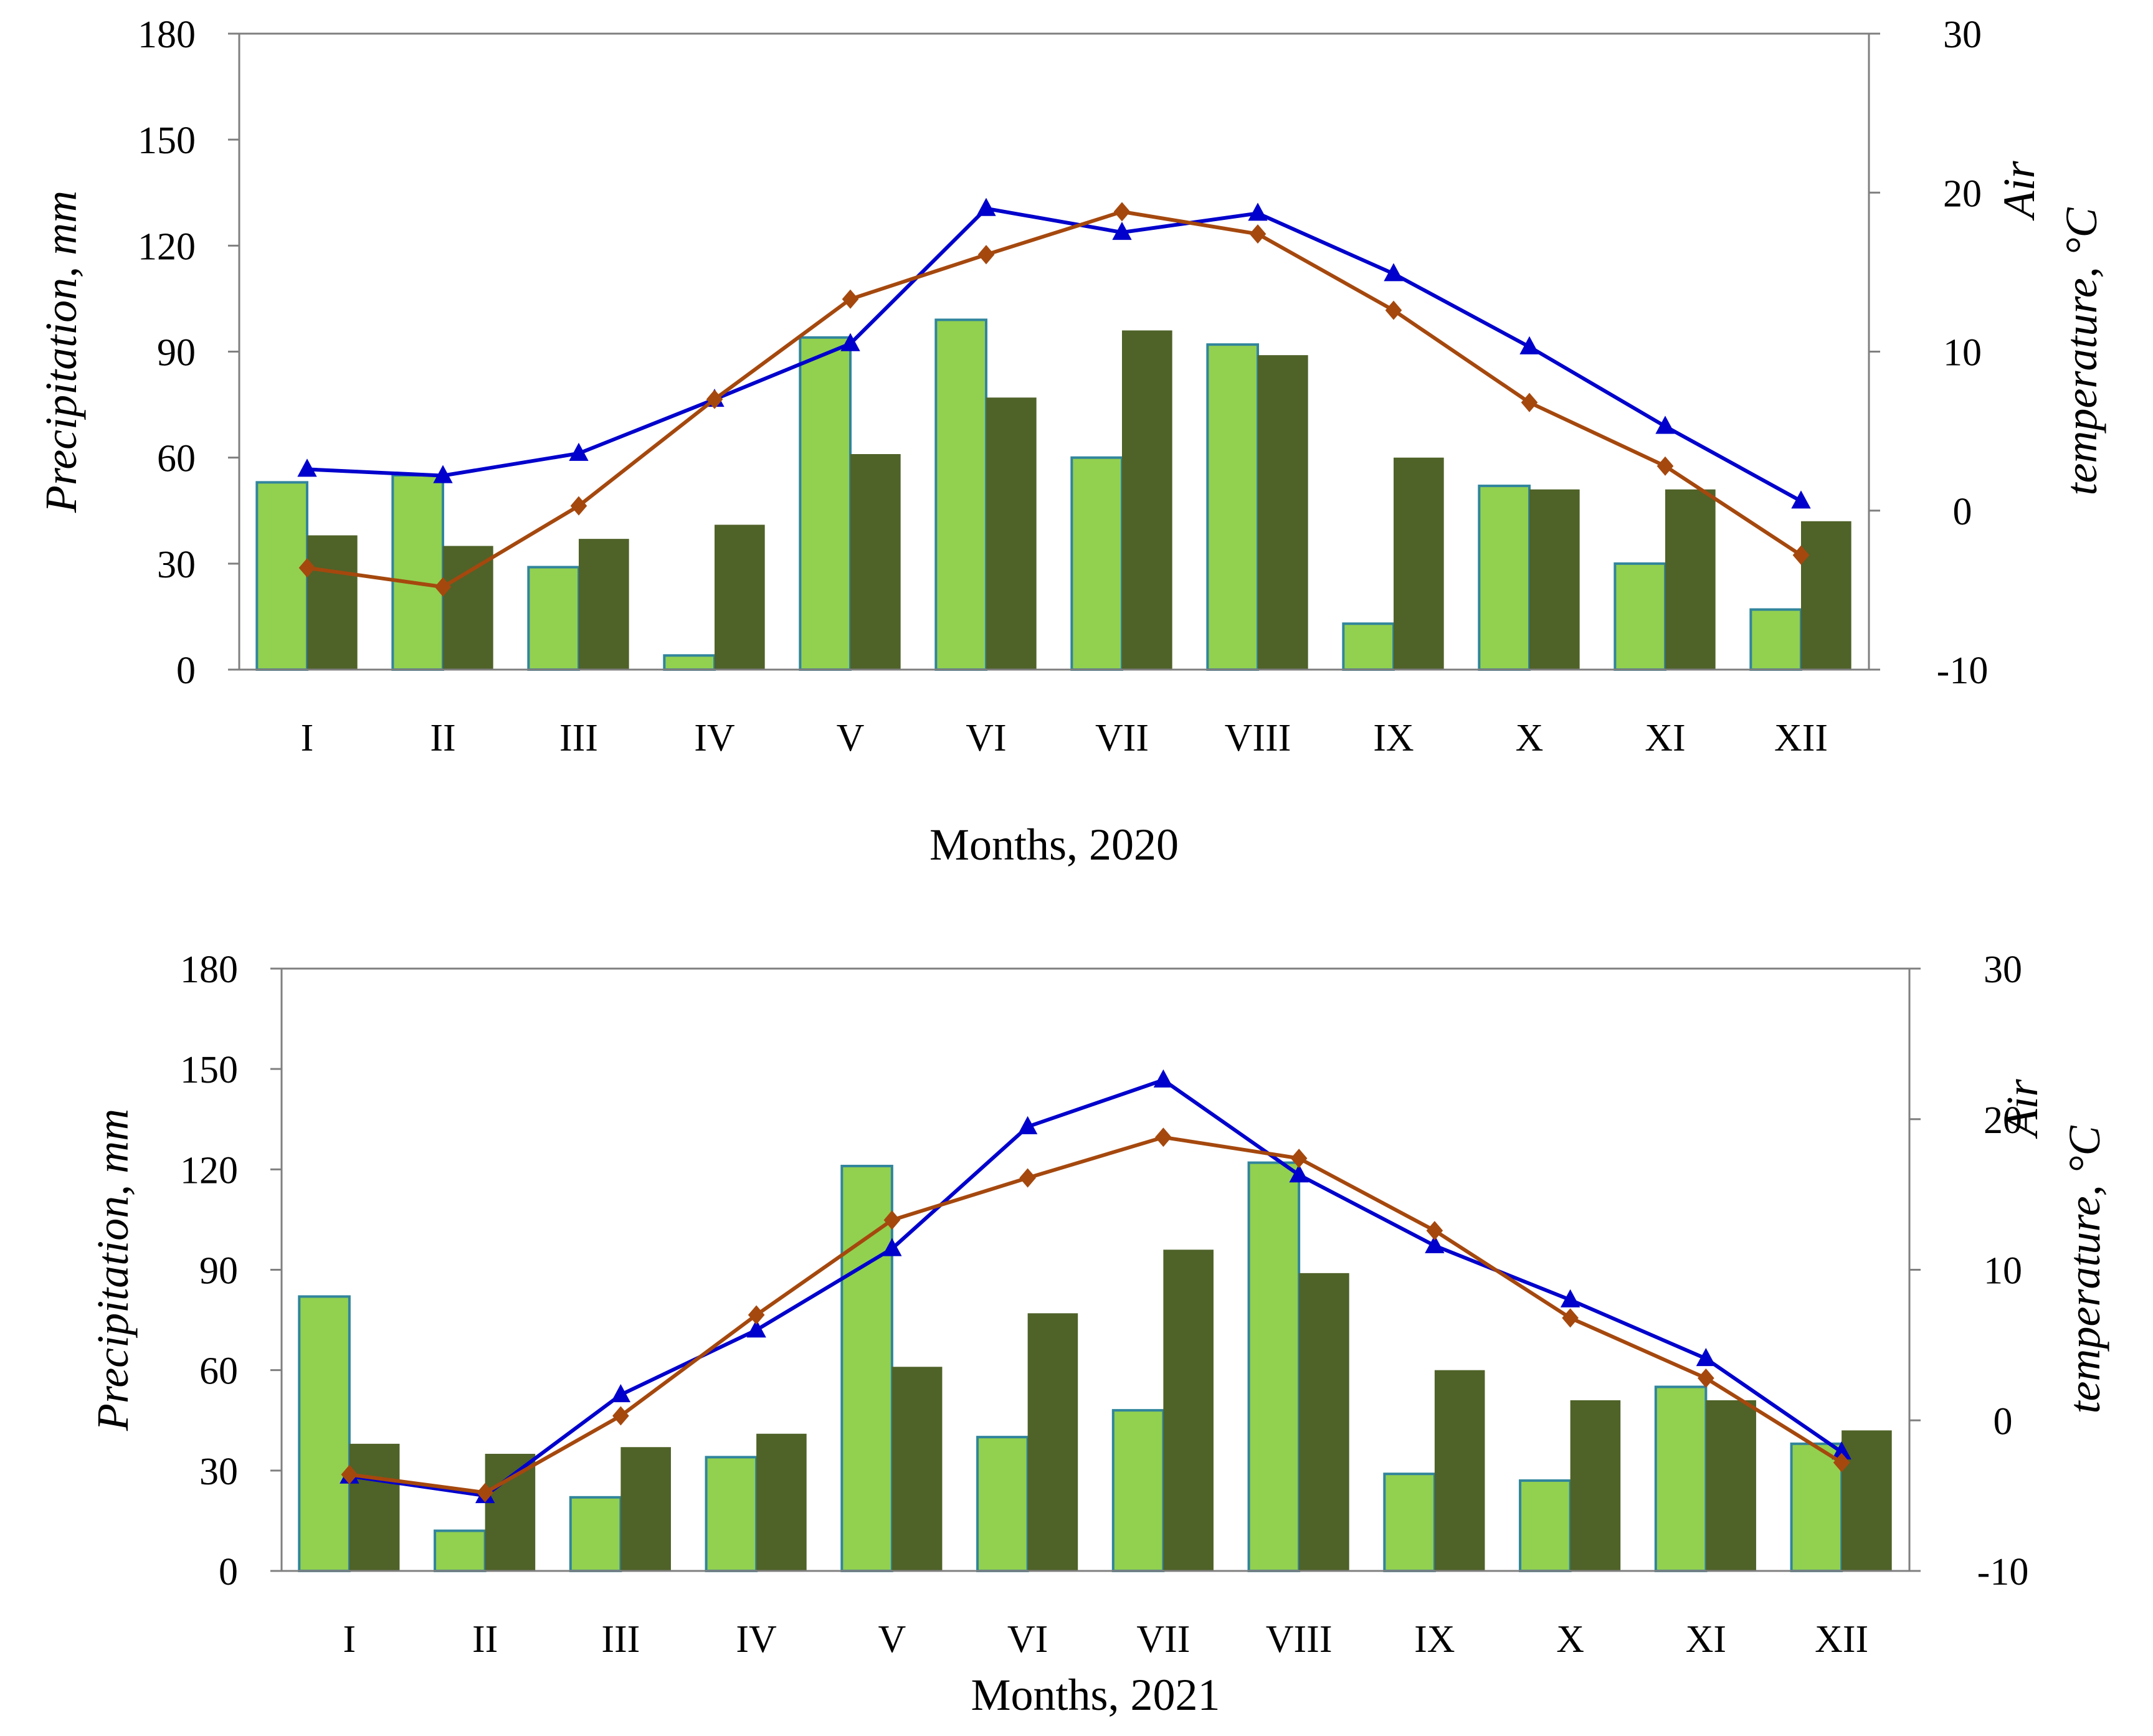 This screenshot has width=2153, height=1736. I want to click on x-tick-label: VIII, so click(1299, 1639).